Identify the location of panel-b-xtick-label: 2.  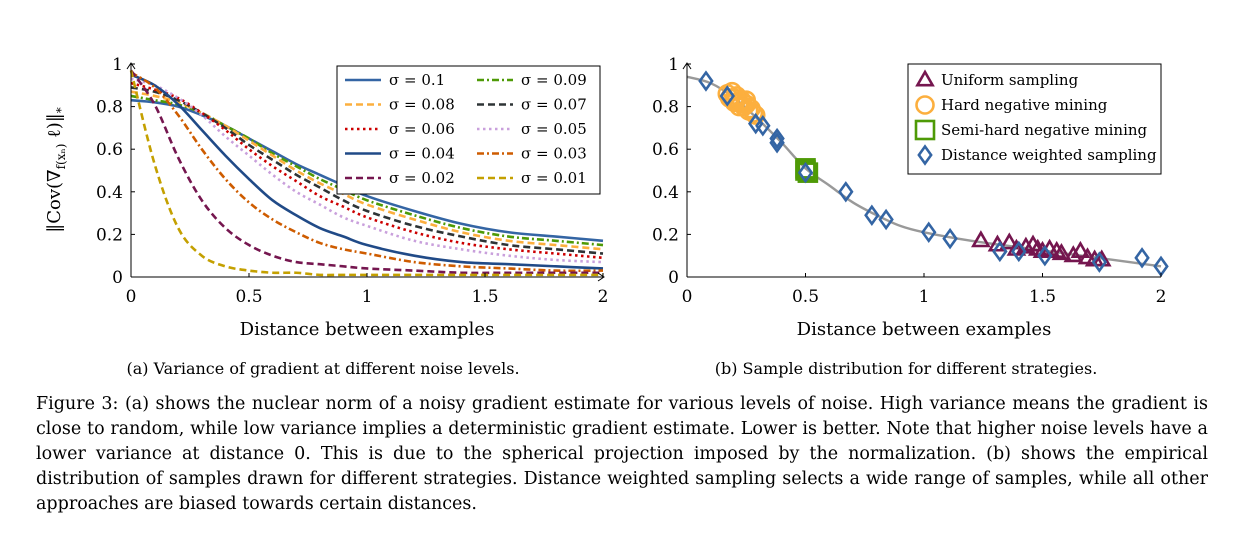
(1161, 297).